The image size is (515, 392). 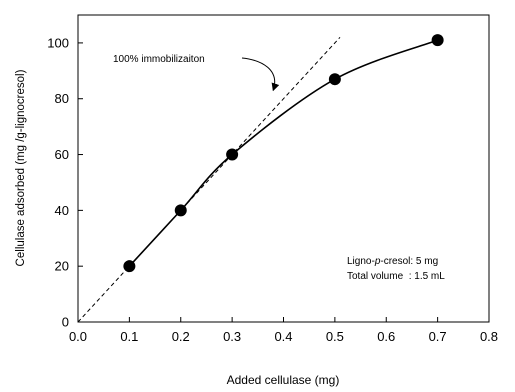 What do you see at coordinates (438, 336) in the screenshot?
I see `x-tick-label-7: 0.7` at bounding box center [438, 336].